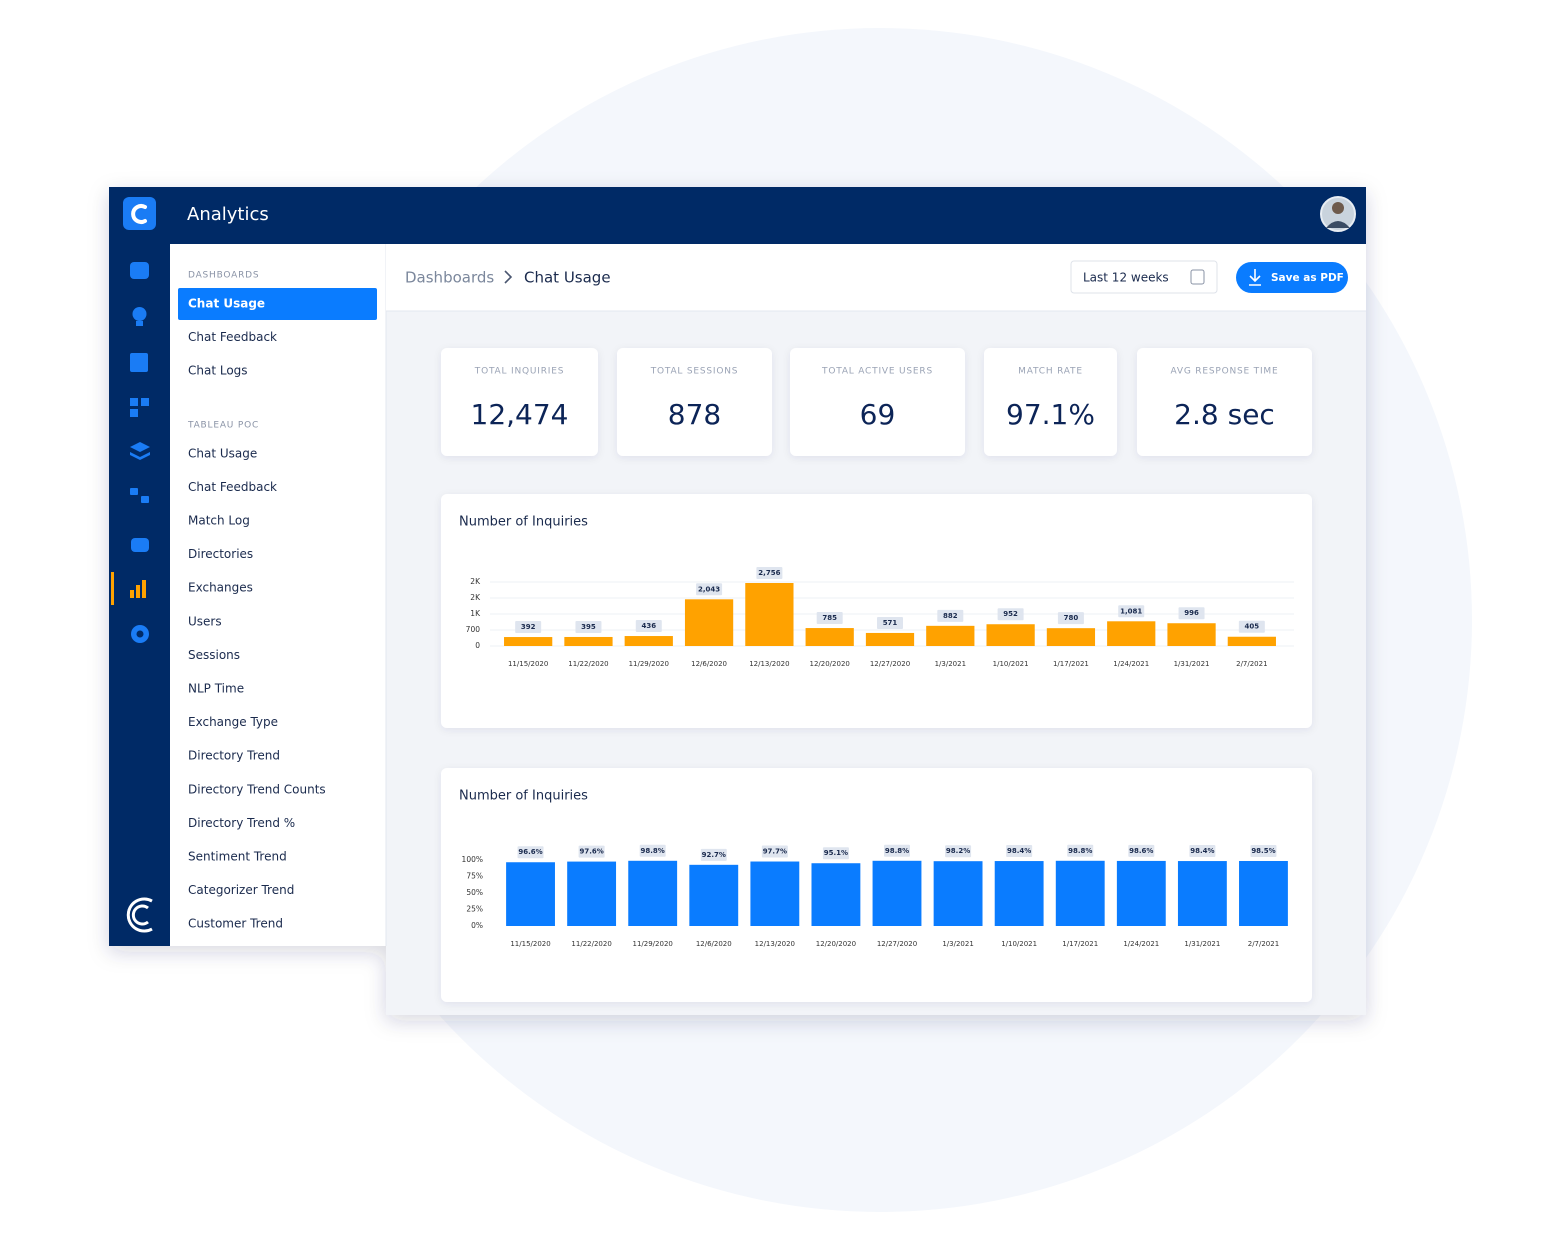  What do you see at coordinates (218, 371) in the screenshot?
I see `nav-item: Chat Logs` at bounding box center [218, 371].